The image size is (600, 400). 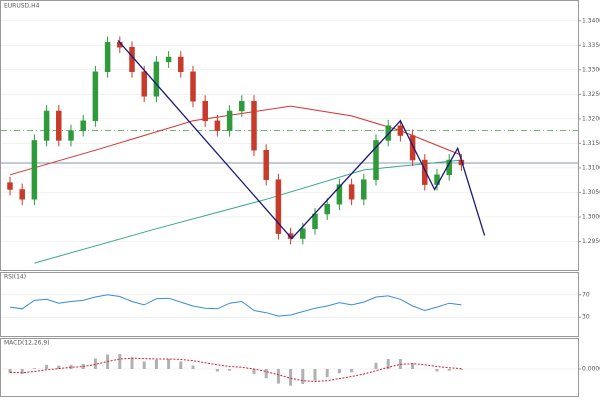 What do you see at coordinates (591, 369) in the screenshot?
I see `y-tick-label: 0.0000` at bounding box center [591, 369].